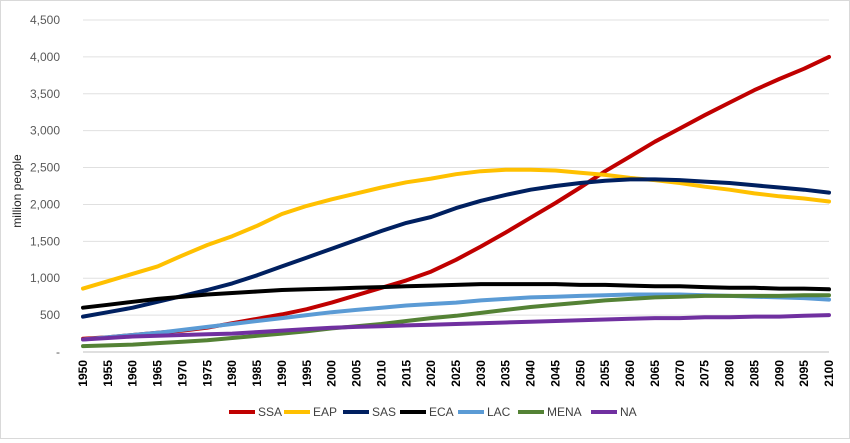  Describe the element at coordinates (628, 412) in the screenshot. I see `legend-label-na: NA` at that location.